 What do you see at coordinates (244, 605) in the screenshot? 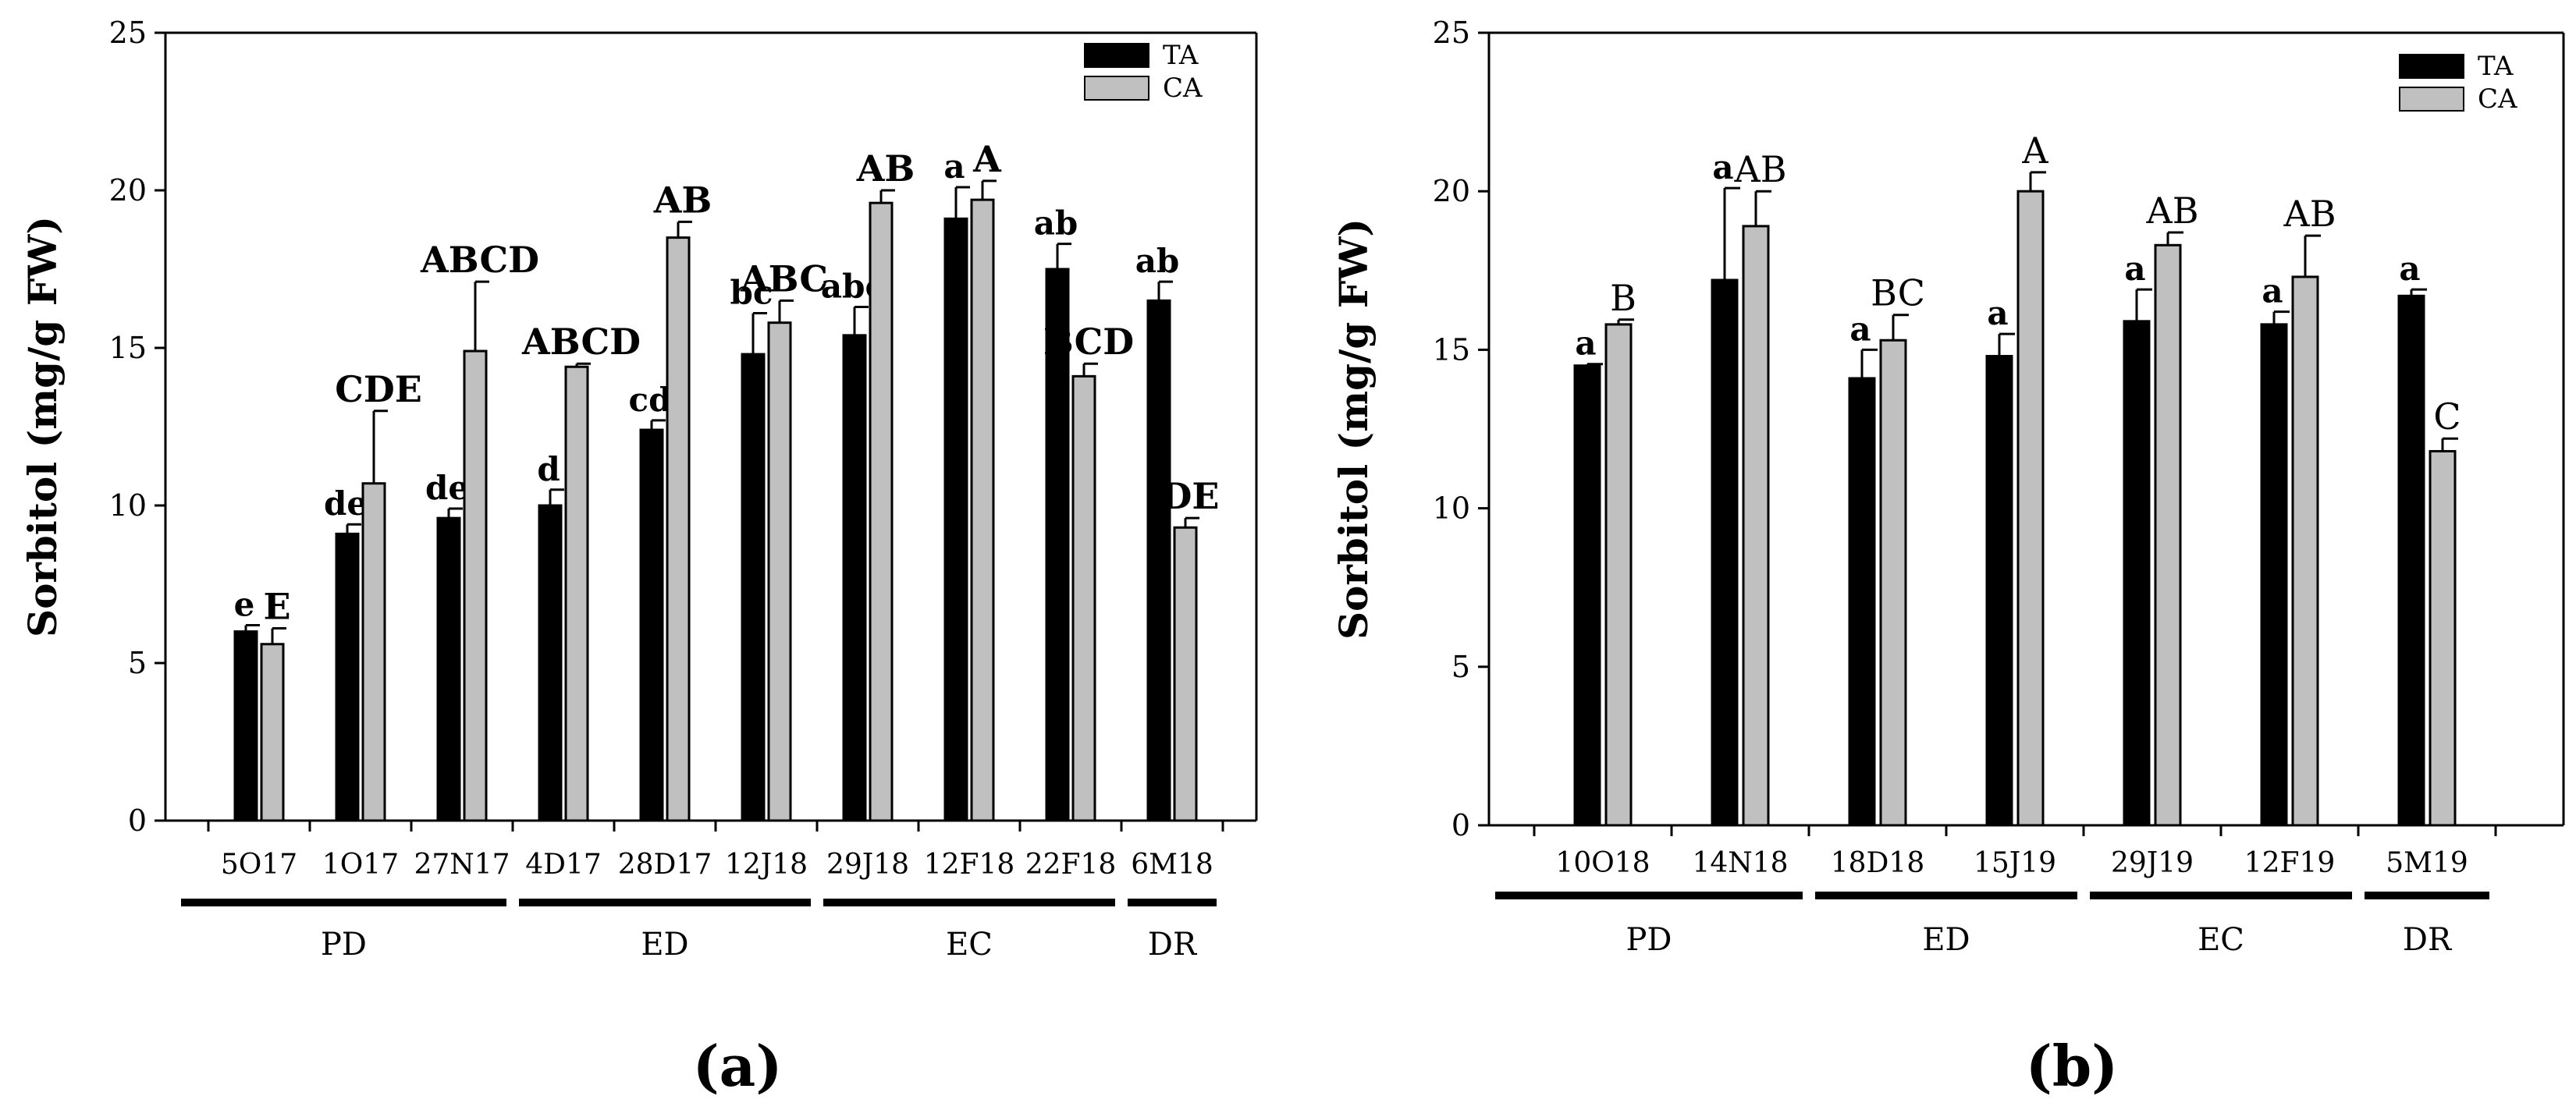
I see `significance-letter-ta-5O17: e` at bounding box center [244, 605].